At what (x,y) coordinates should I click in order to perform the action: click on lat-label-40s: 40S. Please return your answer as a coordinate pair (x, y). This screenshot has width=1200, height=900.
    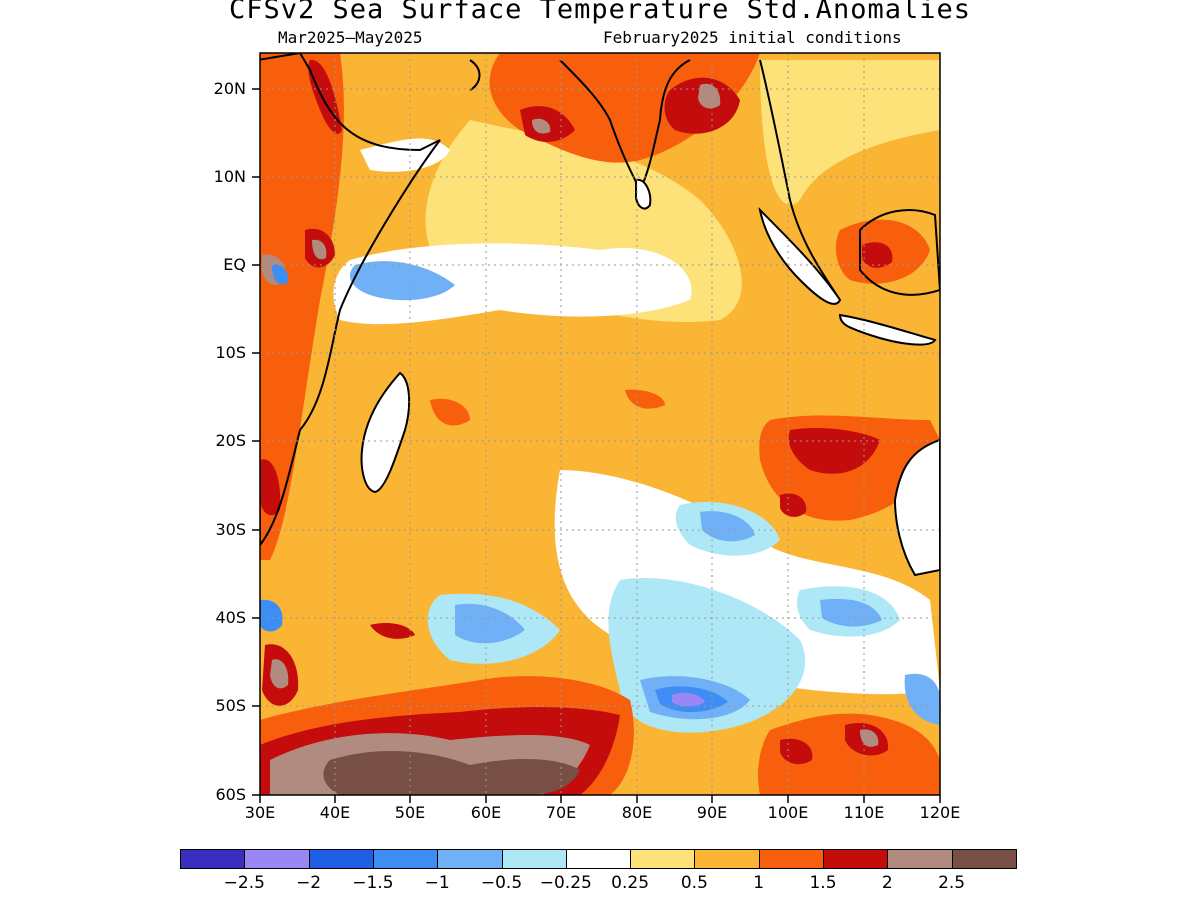
    Looking at the image, I should click on (230, 617).